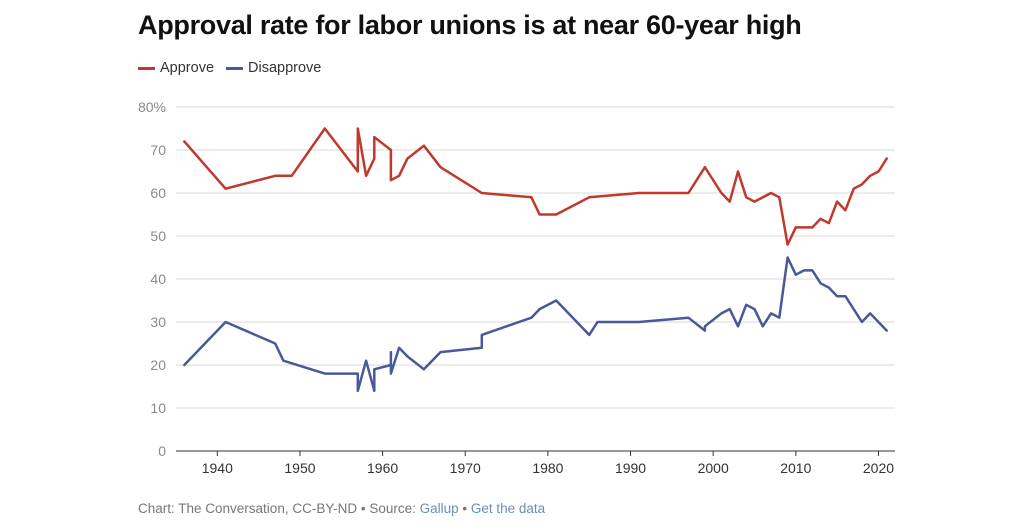 Image resolution: width=1024 pixels, height=531 pixels. What do you see at coordinates (158, 279) in the screenshot?
I see `y-tick-label: 40` at bounding box center [158, 279].